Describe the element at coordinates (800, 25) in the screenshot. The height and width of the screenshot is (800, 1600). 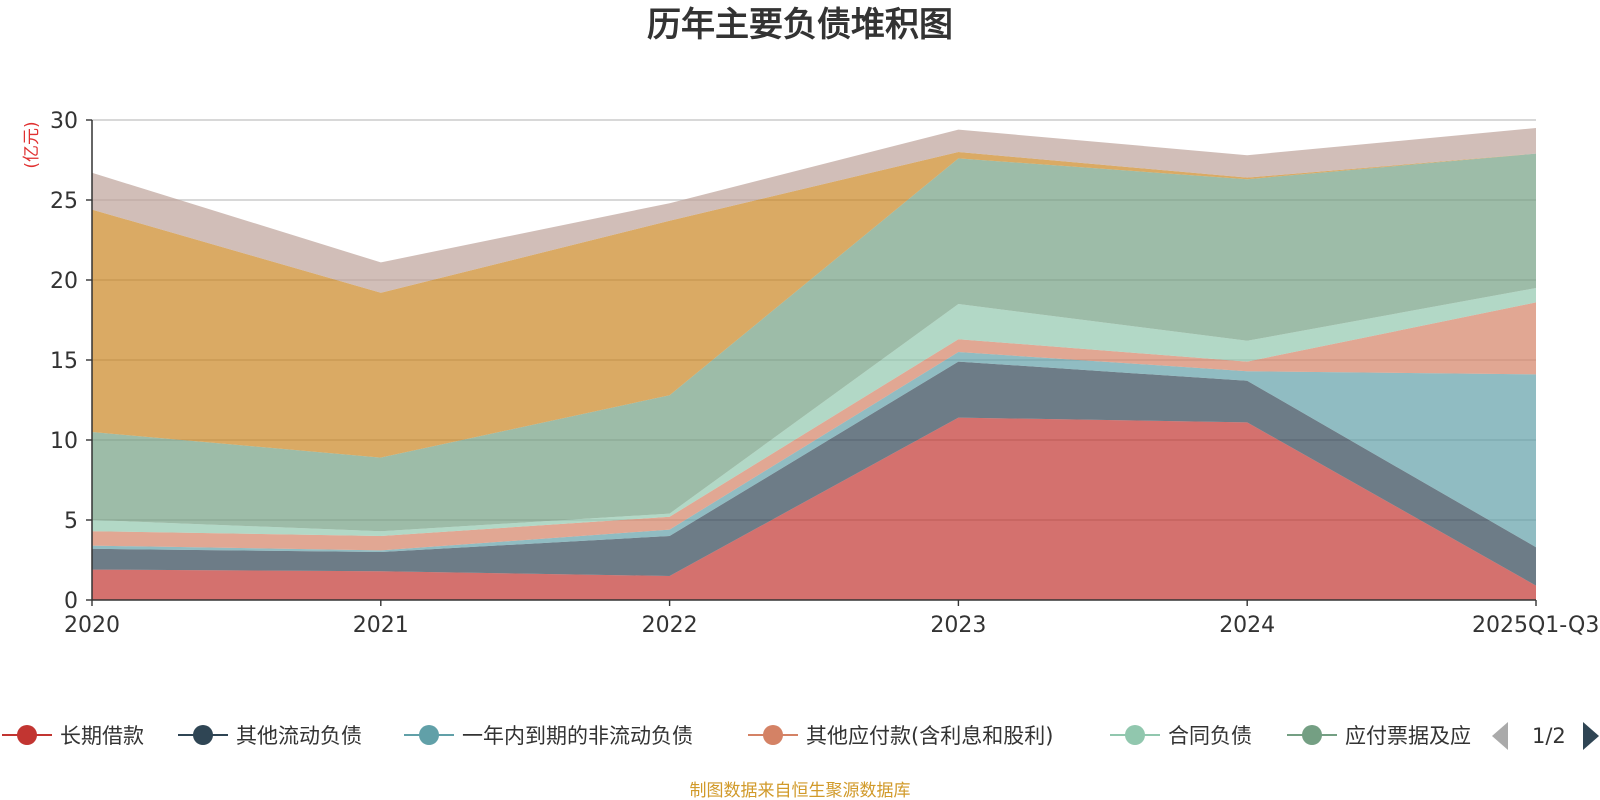
I see `chart-title: 历年主要负债堆积图` at that location.